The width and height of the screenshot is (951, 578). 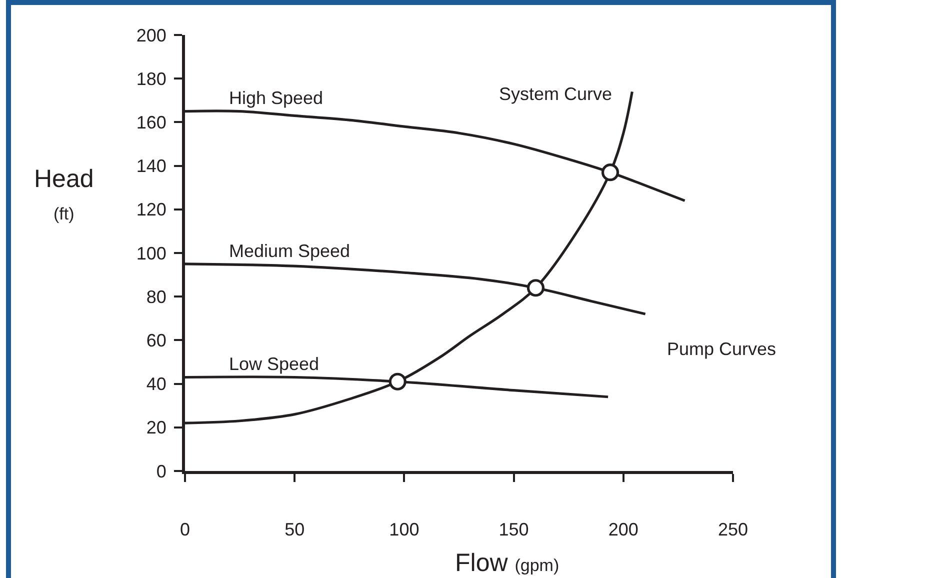 I want to click on y-tick-label: 140, so click(x=151, y=166).